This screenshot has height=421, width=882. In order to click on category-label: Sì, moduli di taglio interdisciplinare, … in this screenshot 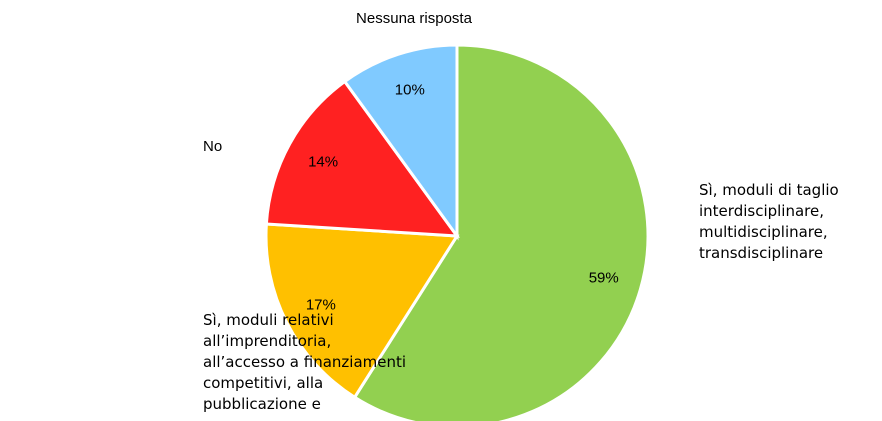, I will do `click(769, 221)`.